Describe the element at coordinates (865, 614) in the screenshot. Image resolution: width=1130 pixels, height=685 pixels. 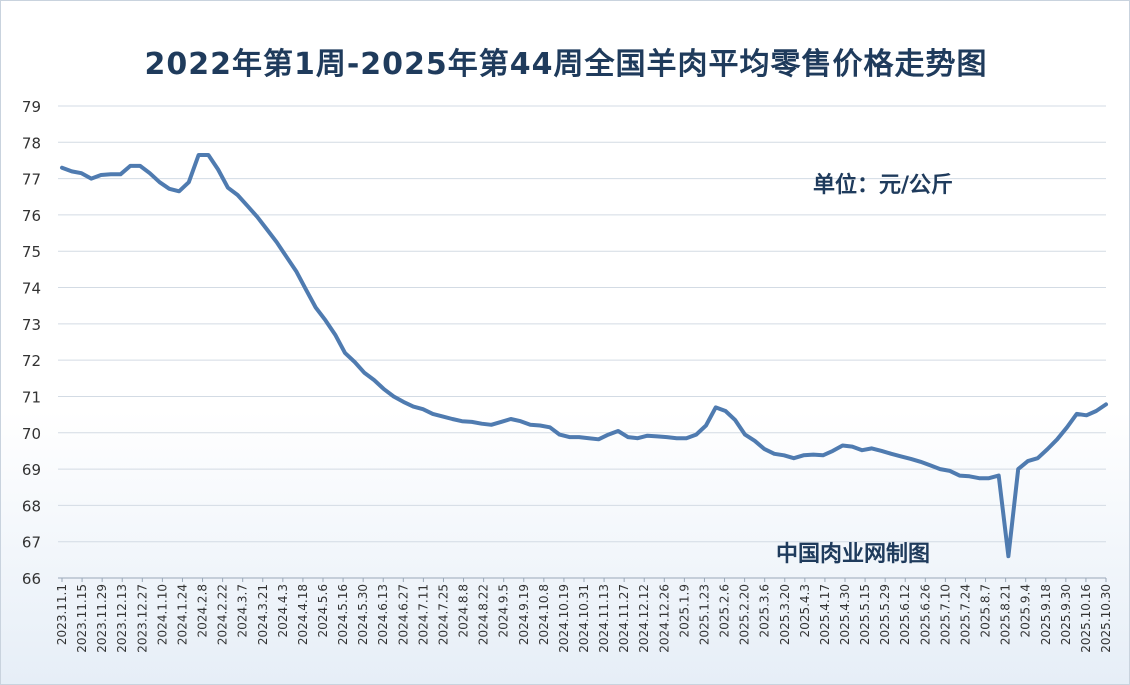
I see `x-tick-label: 2025.5.15` at that location.